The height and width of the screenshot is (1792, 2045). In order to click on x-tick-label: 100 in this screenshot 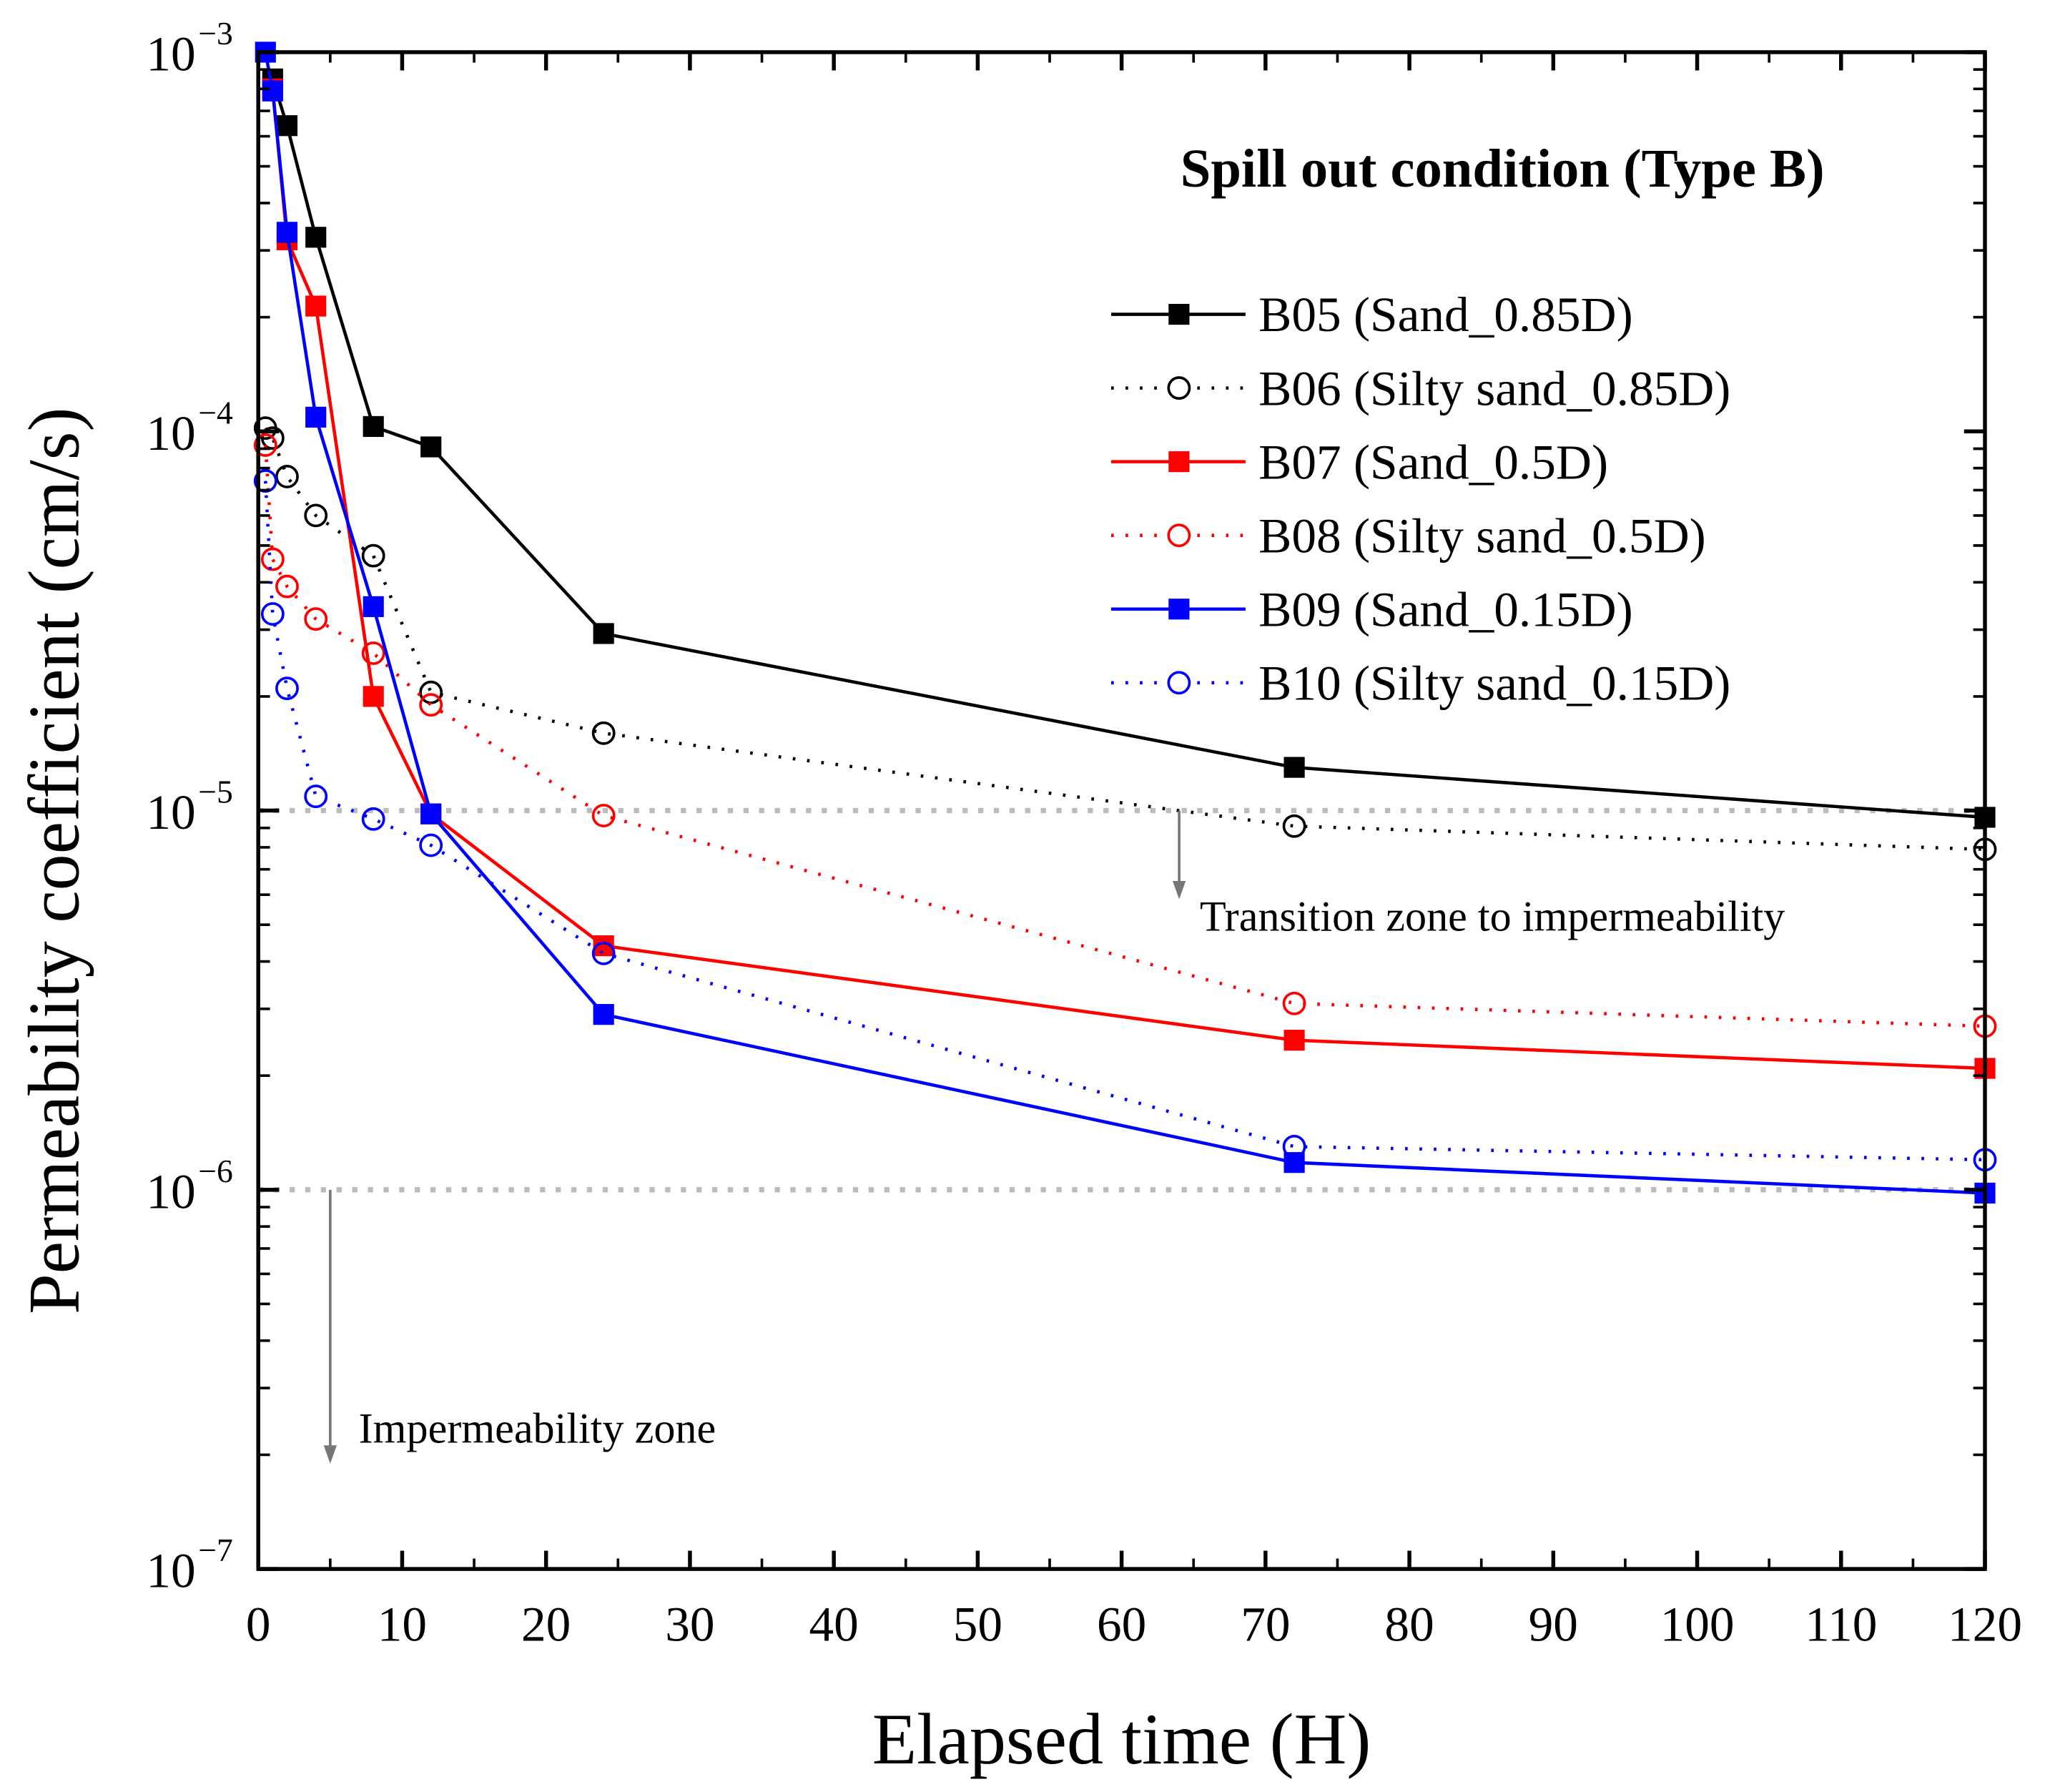, I will do `click(1697, 1623)`.